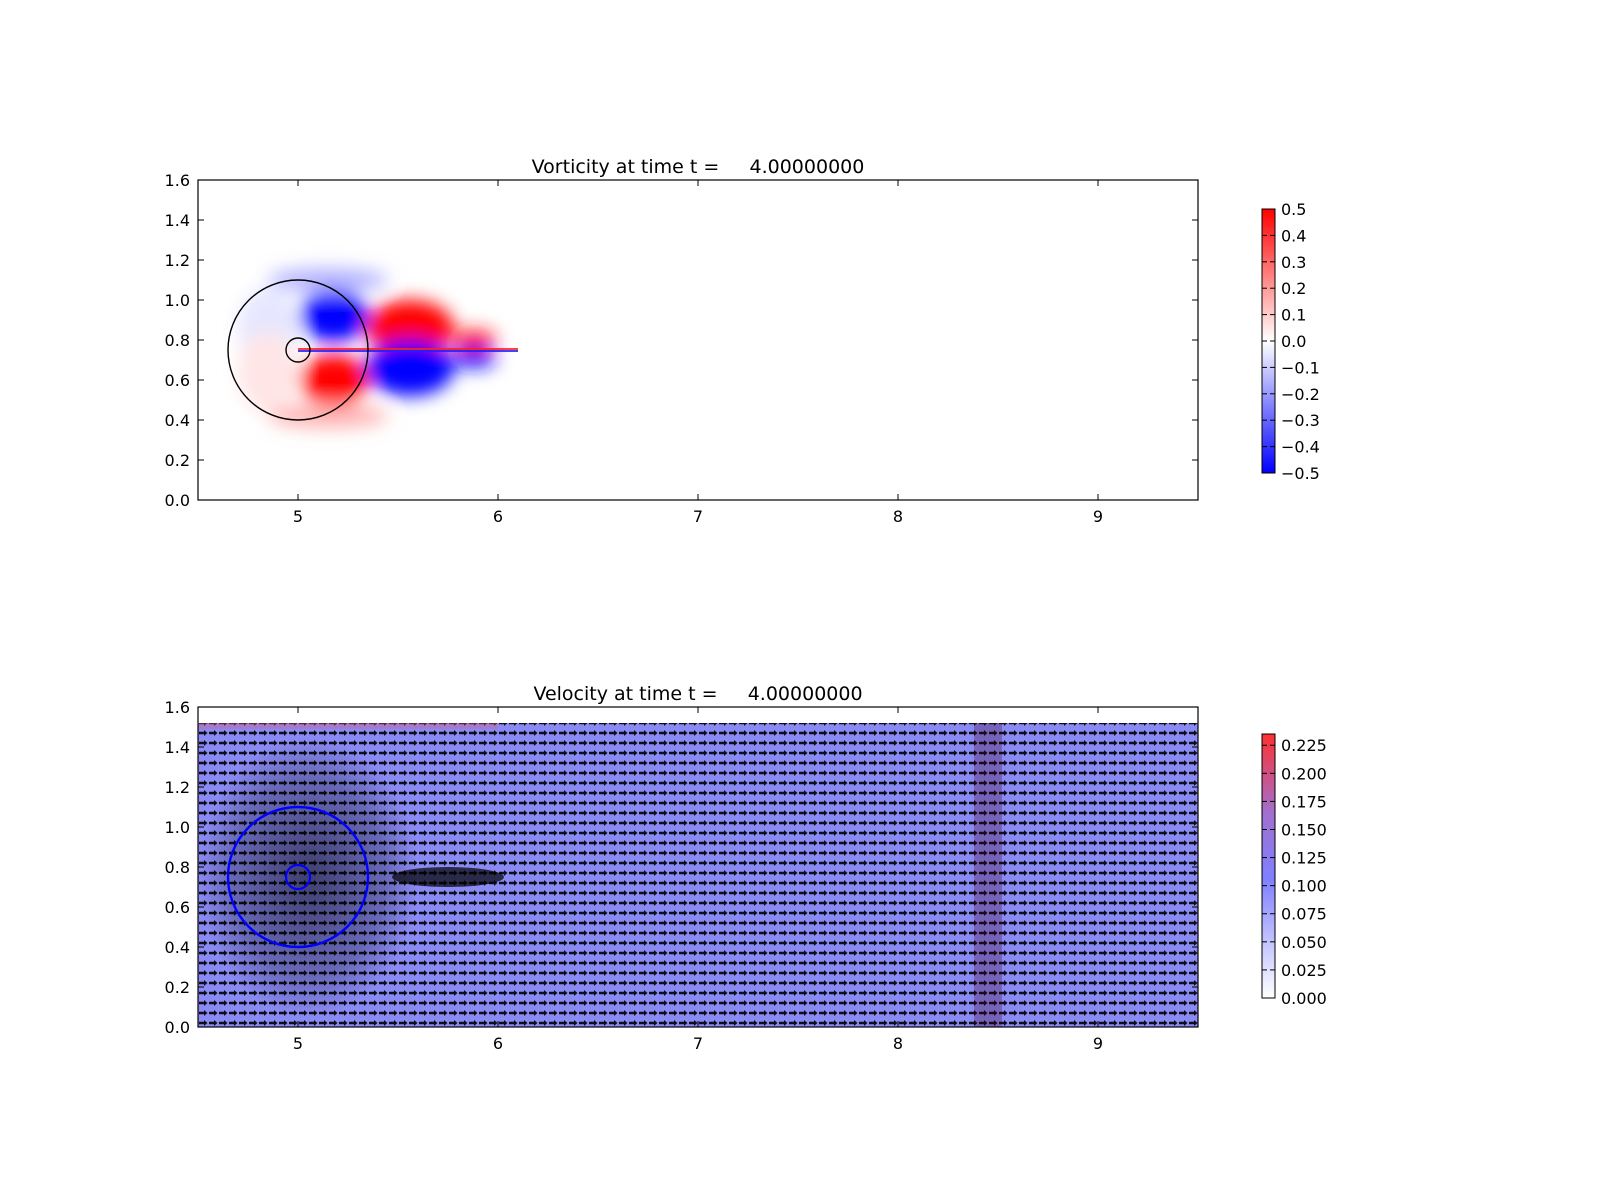  What do you see at coordinates (1268, 866) in the screenshot?
I see `velocity-colorbar-bar` at bounding box center [1268, 866].